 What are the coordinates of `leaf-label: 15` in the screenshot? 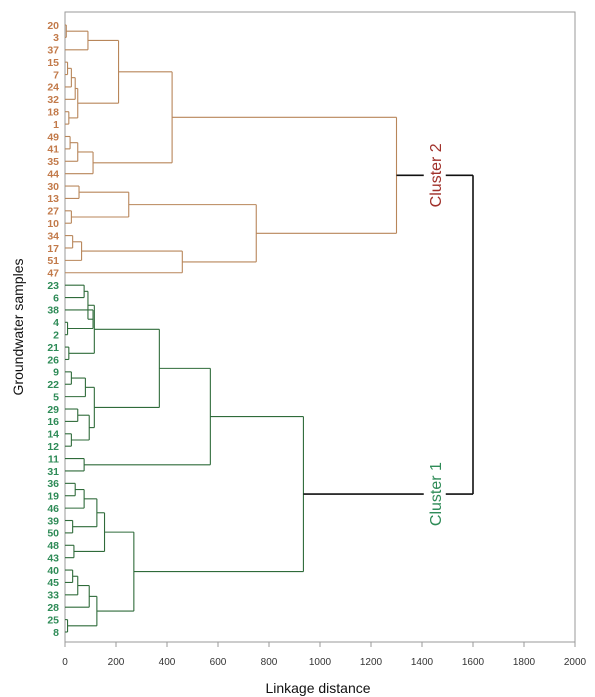 It's located at (53, 63).